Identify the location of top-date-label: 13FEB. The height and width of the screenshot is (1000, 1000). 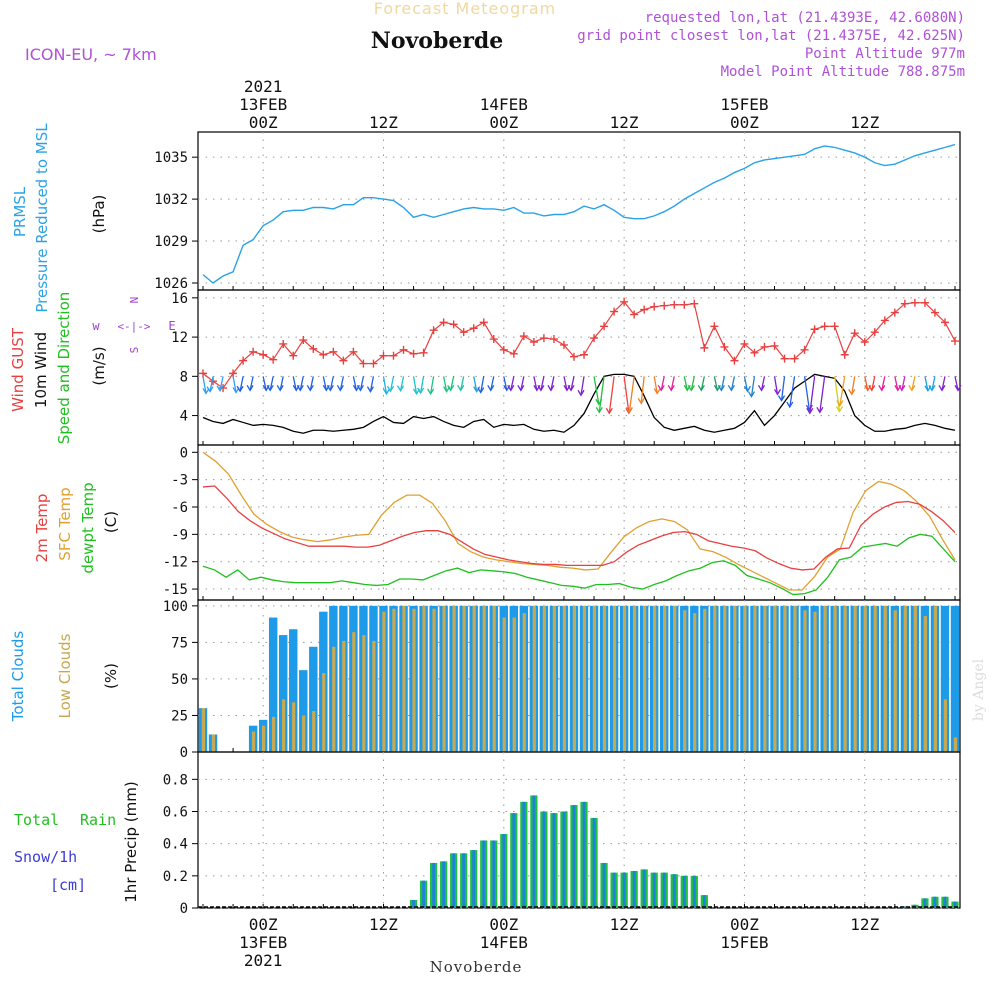
(263, 104).